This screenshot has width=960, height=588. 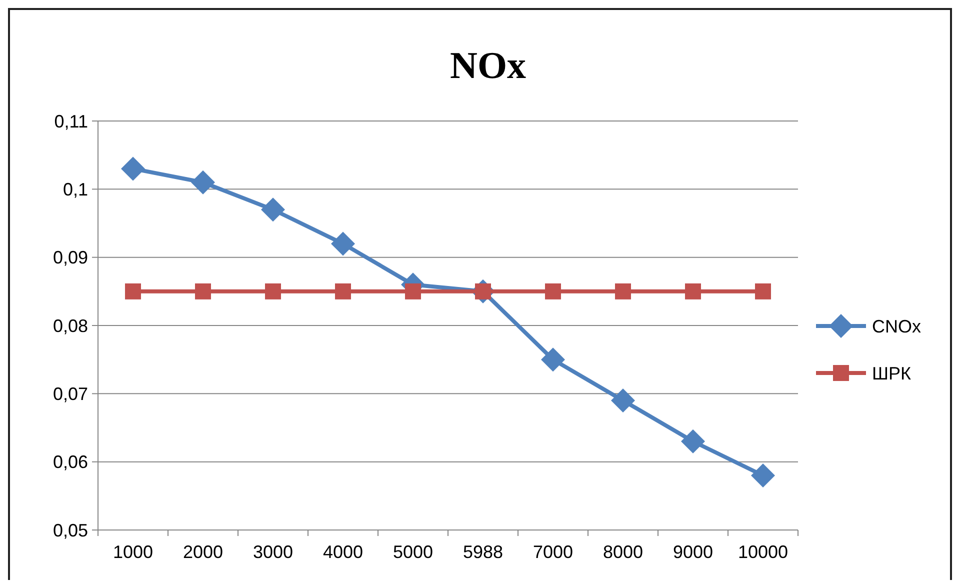 What do you see at coordinates (623, 552) in the screenshot?
I see `x-tick-label: 8000` at bounding box center [623, 552].